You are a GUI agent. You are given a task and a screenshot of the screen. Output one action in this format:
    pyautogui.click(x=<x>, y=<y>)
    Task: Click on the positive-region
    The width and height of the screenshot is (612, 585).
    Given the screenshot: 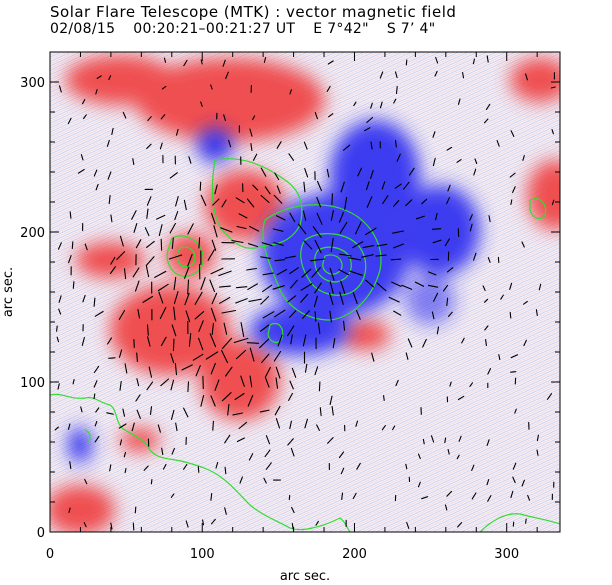 What is the action you would take?
    pyautogui.click(x=245, y=205)
    